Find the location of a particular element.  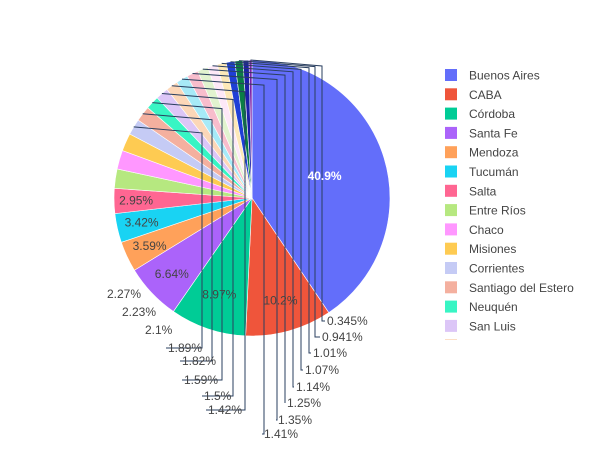

leader-line-tierra-del-fuego is located at coordinates (287, 190).